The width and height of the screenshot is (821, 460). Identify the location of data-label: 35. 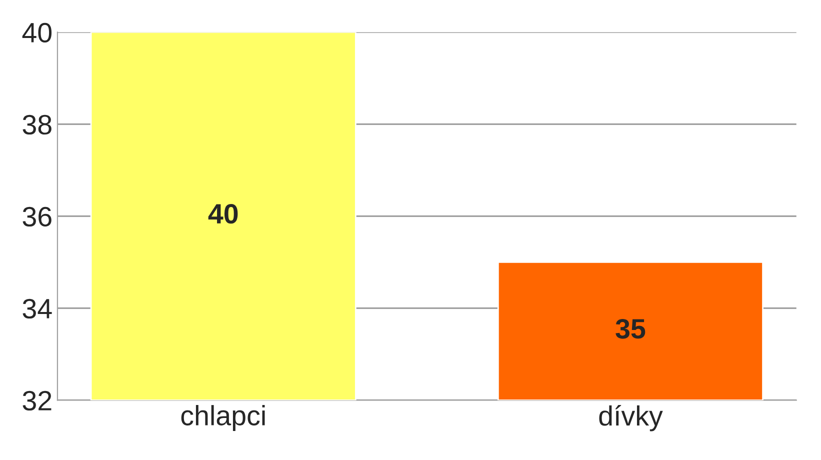
(631, 328).